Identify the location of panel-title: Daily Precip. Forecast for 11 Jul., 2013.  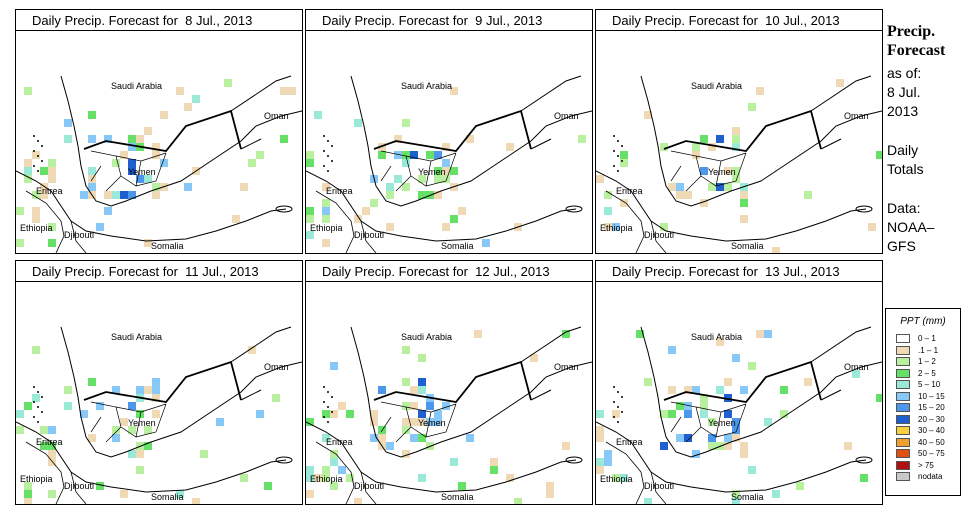
(159, 271).